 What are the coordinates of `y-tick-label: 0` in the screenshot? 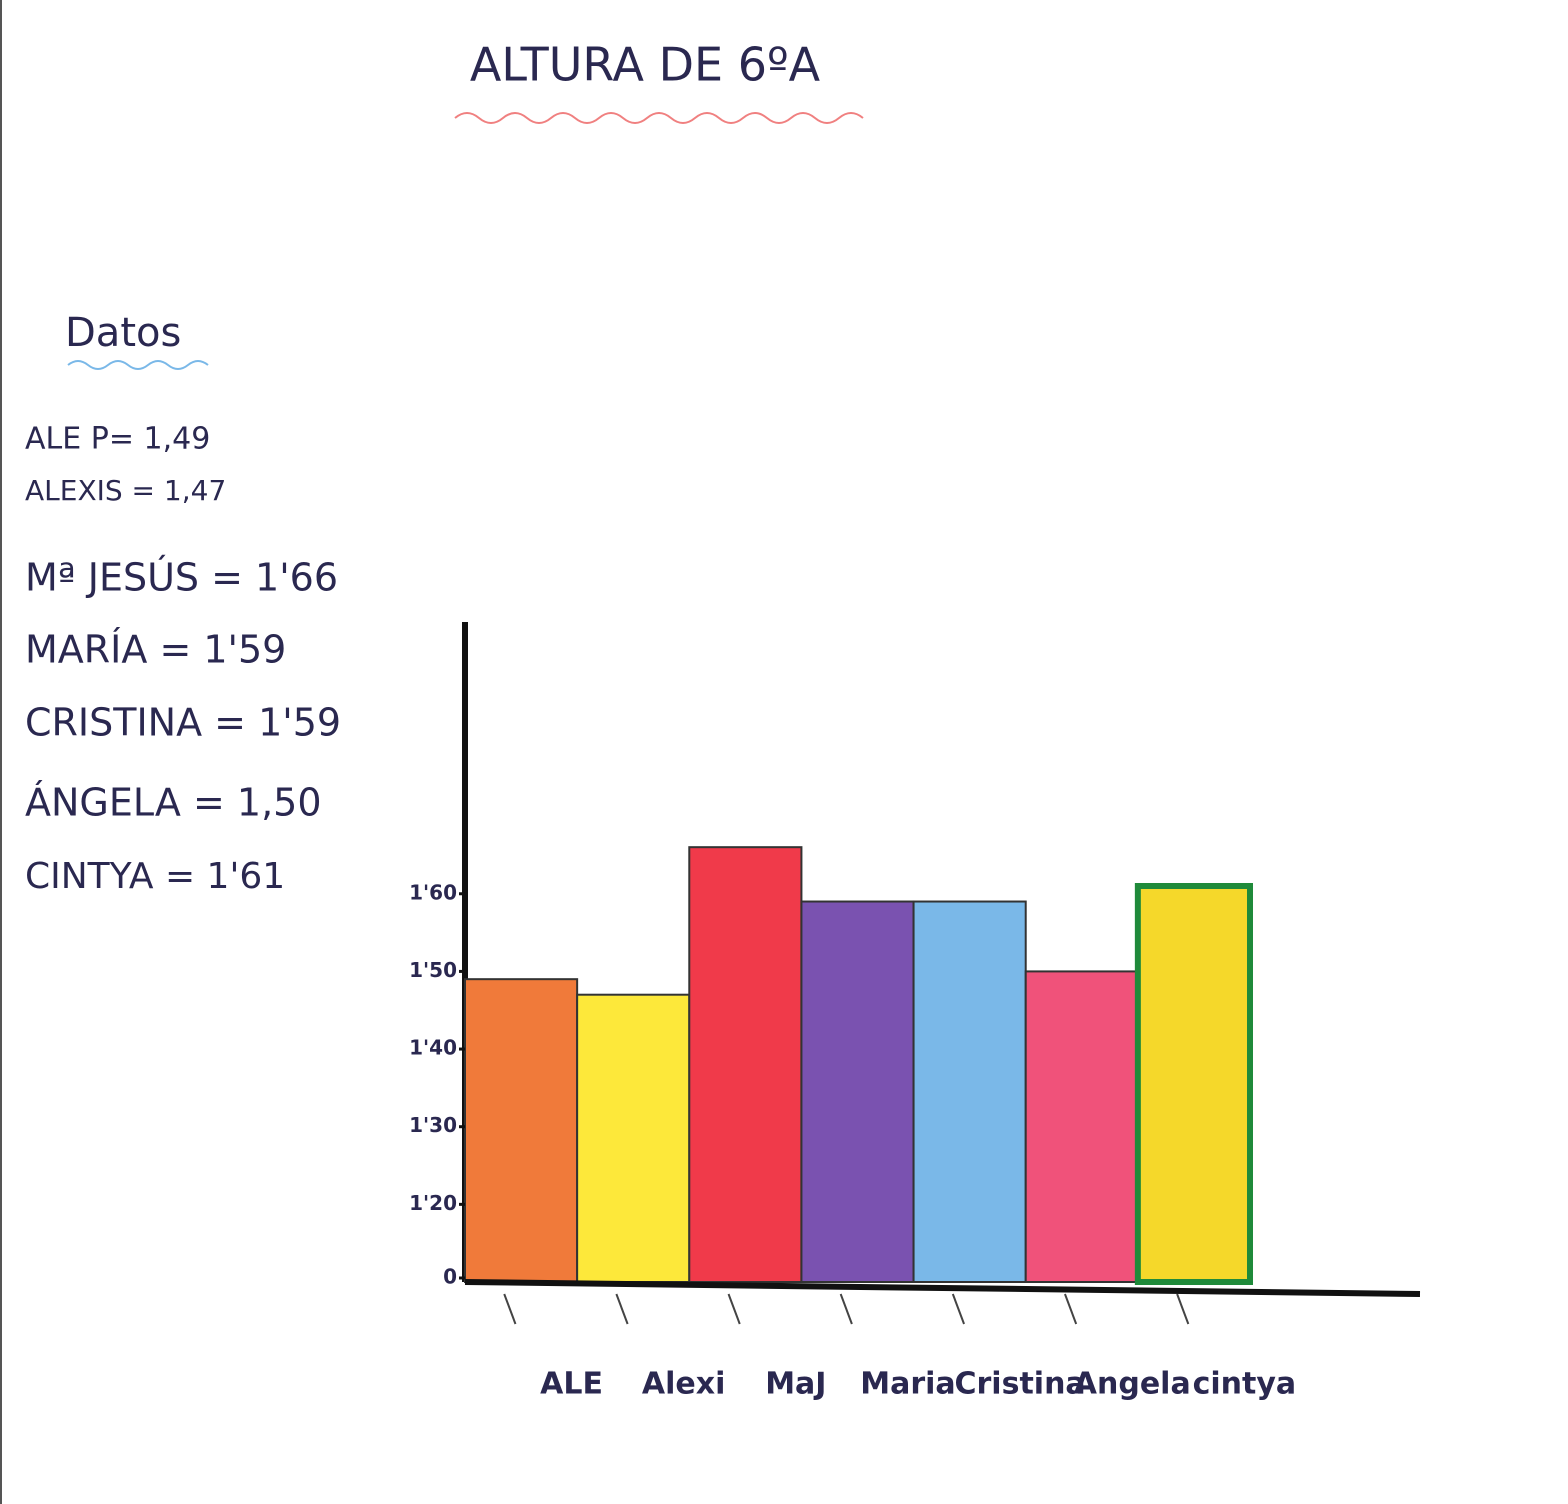 It's located at (450, 1277).